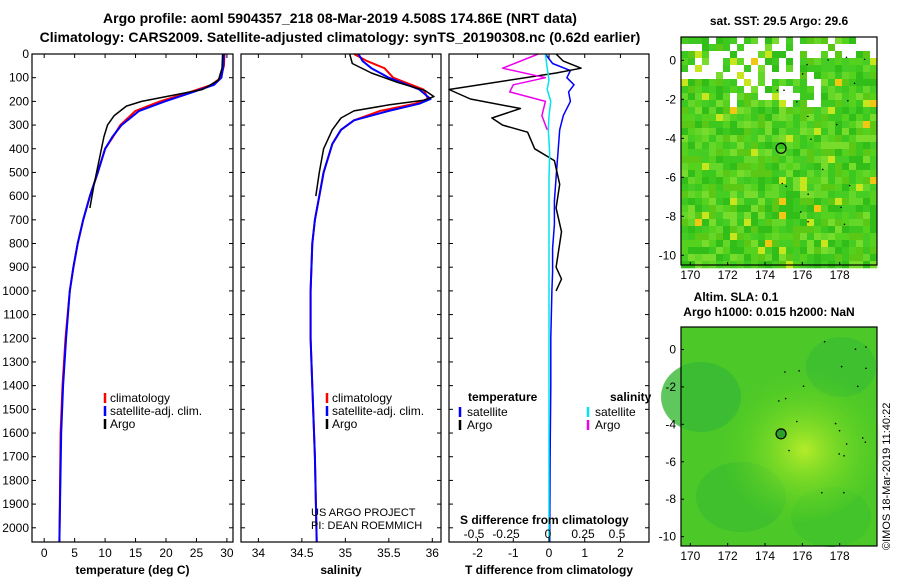 The image size is (900, 580). What do you see at coordinates (345, 424) in the screenshot?
I see `legend-label-salinity-2: Argo` at bounding box center [345, 424].